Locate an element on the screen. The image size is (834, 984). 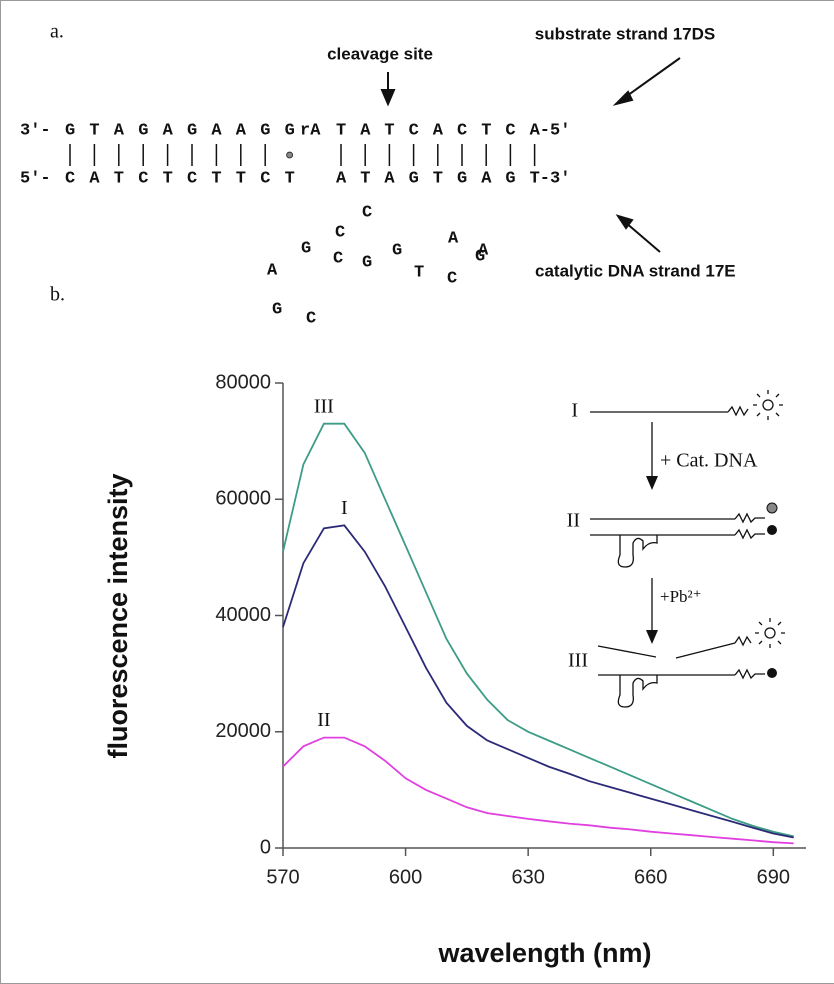
x-tick-label: 630 is located at coordinates (527, 877).